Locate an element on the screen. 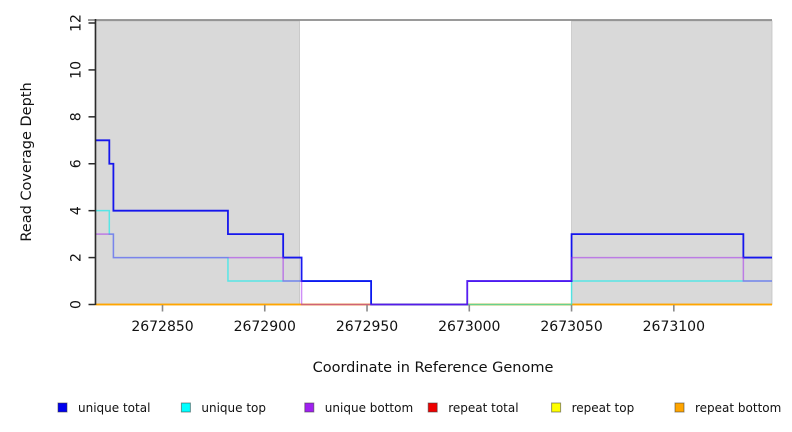 Image resolution: width=792 pixels, height=432 pixels. legend-label: repeat bottom is located at coordinates (738, 408).